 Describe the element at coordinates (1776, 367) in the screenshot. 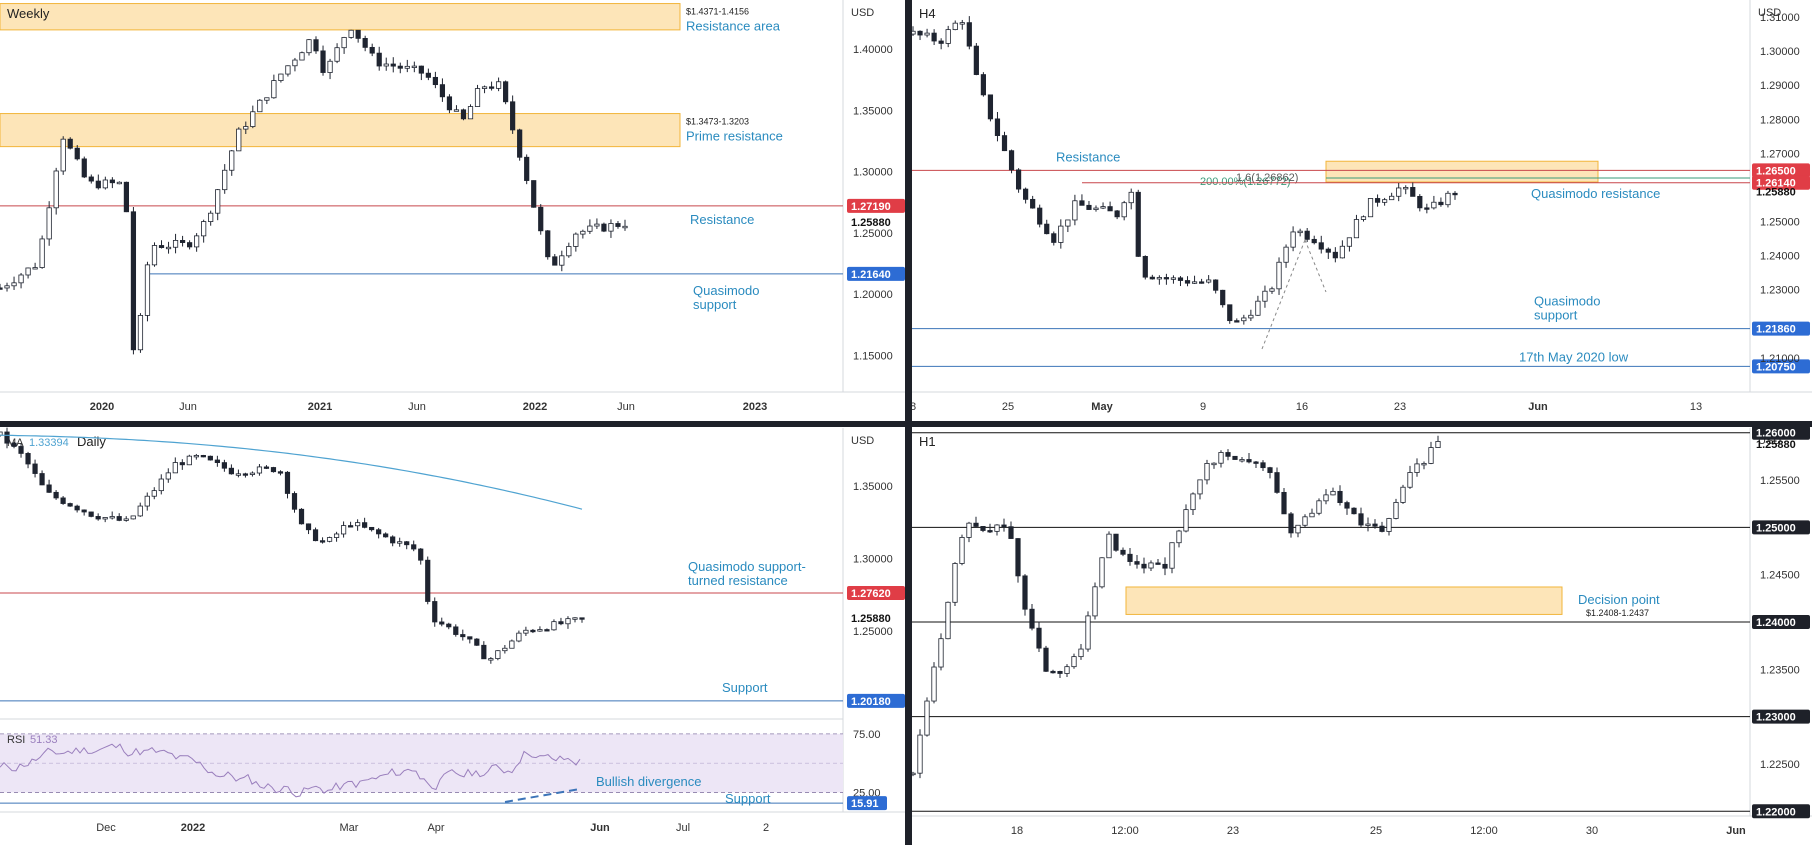

I see `h4-level-tag-3: 1.20750` at that location.